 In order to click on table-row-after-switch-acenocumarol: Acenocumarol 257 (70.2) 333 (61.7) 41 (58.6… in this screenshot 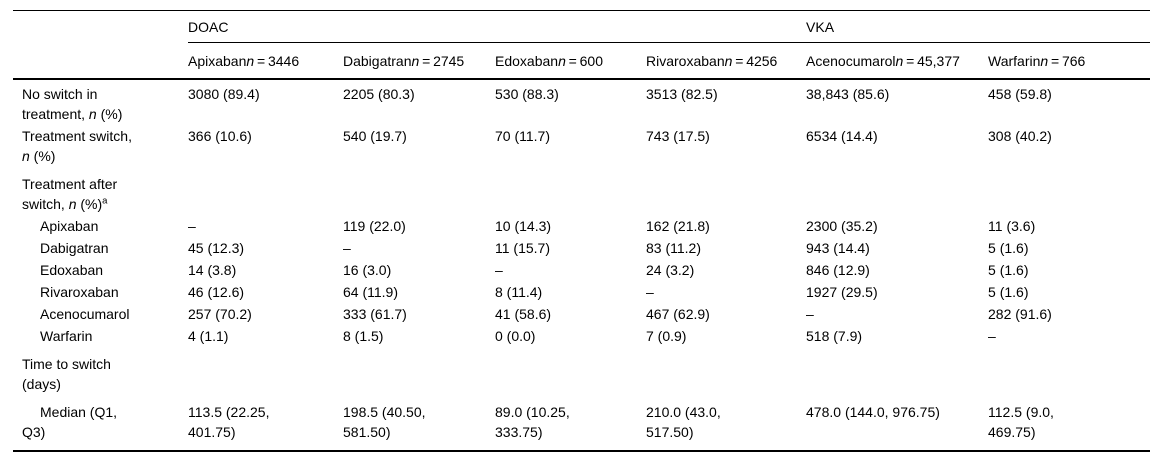, I will do `click(581, 314)`.